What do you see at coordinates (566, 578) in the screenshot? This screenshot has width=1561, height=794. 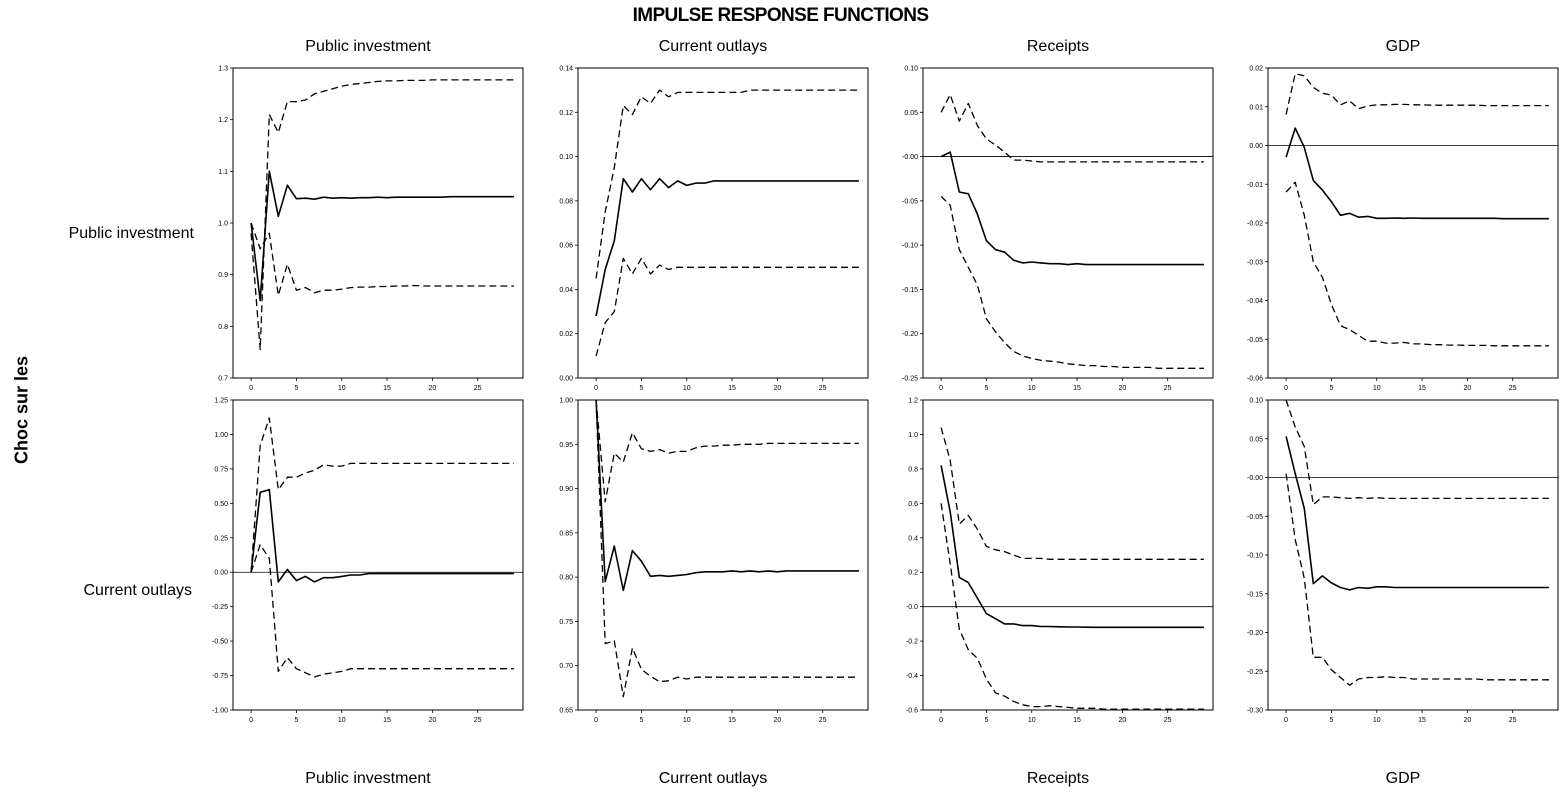 I see `y-tick-label: 0.80` at bounding box center [566, 578].